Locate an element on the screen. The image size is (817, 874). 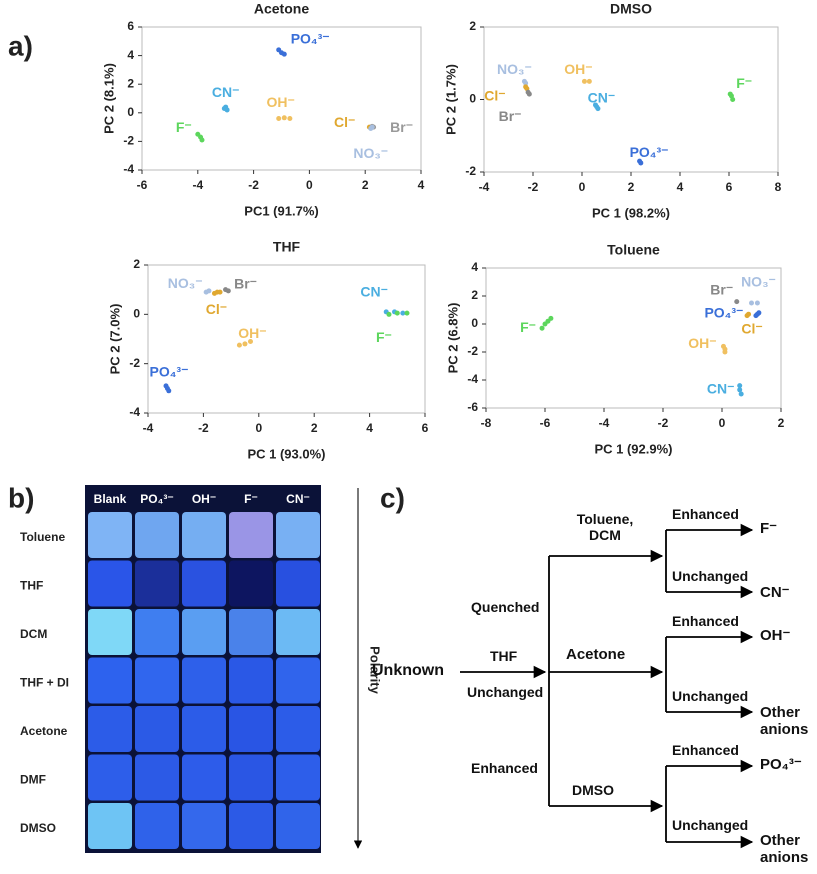
diagram-lines is located at coordinates (607, 686).